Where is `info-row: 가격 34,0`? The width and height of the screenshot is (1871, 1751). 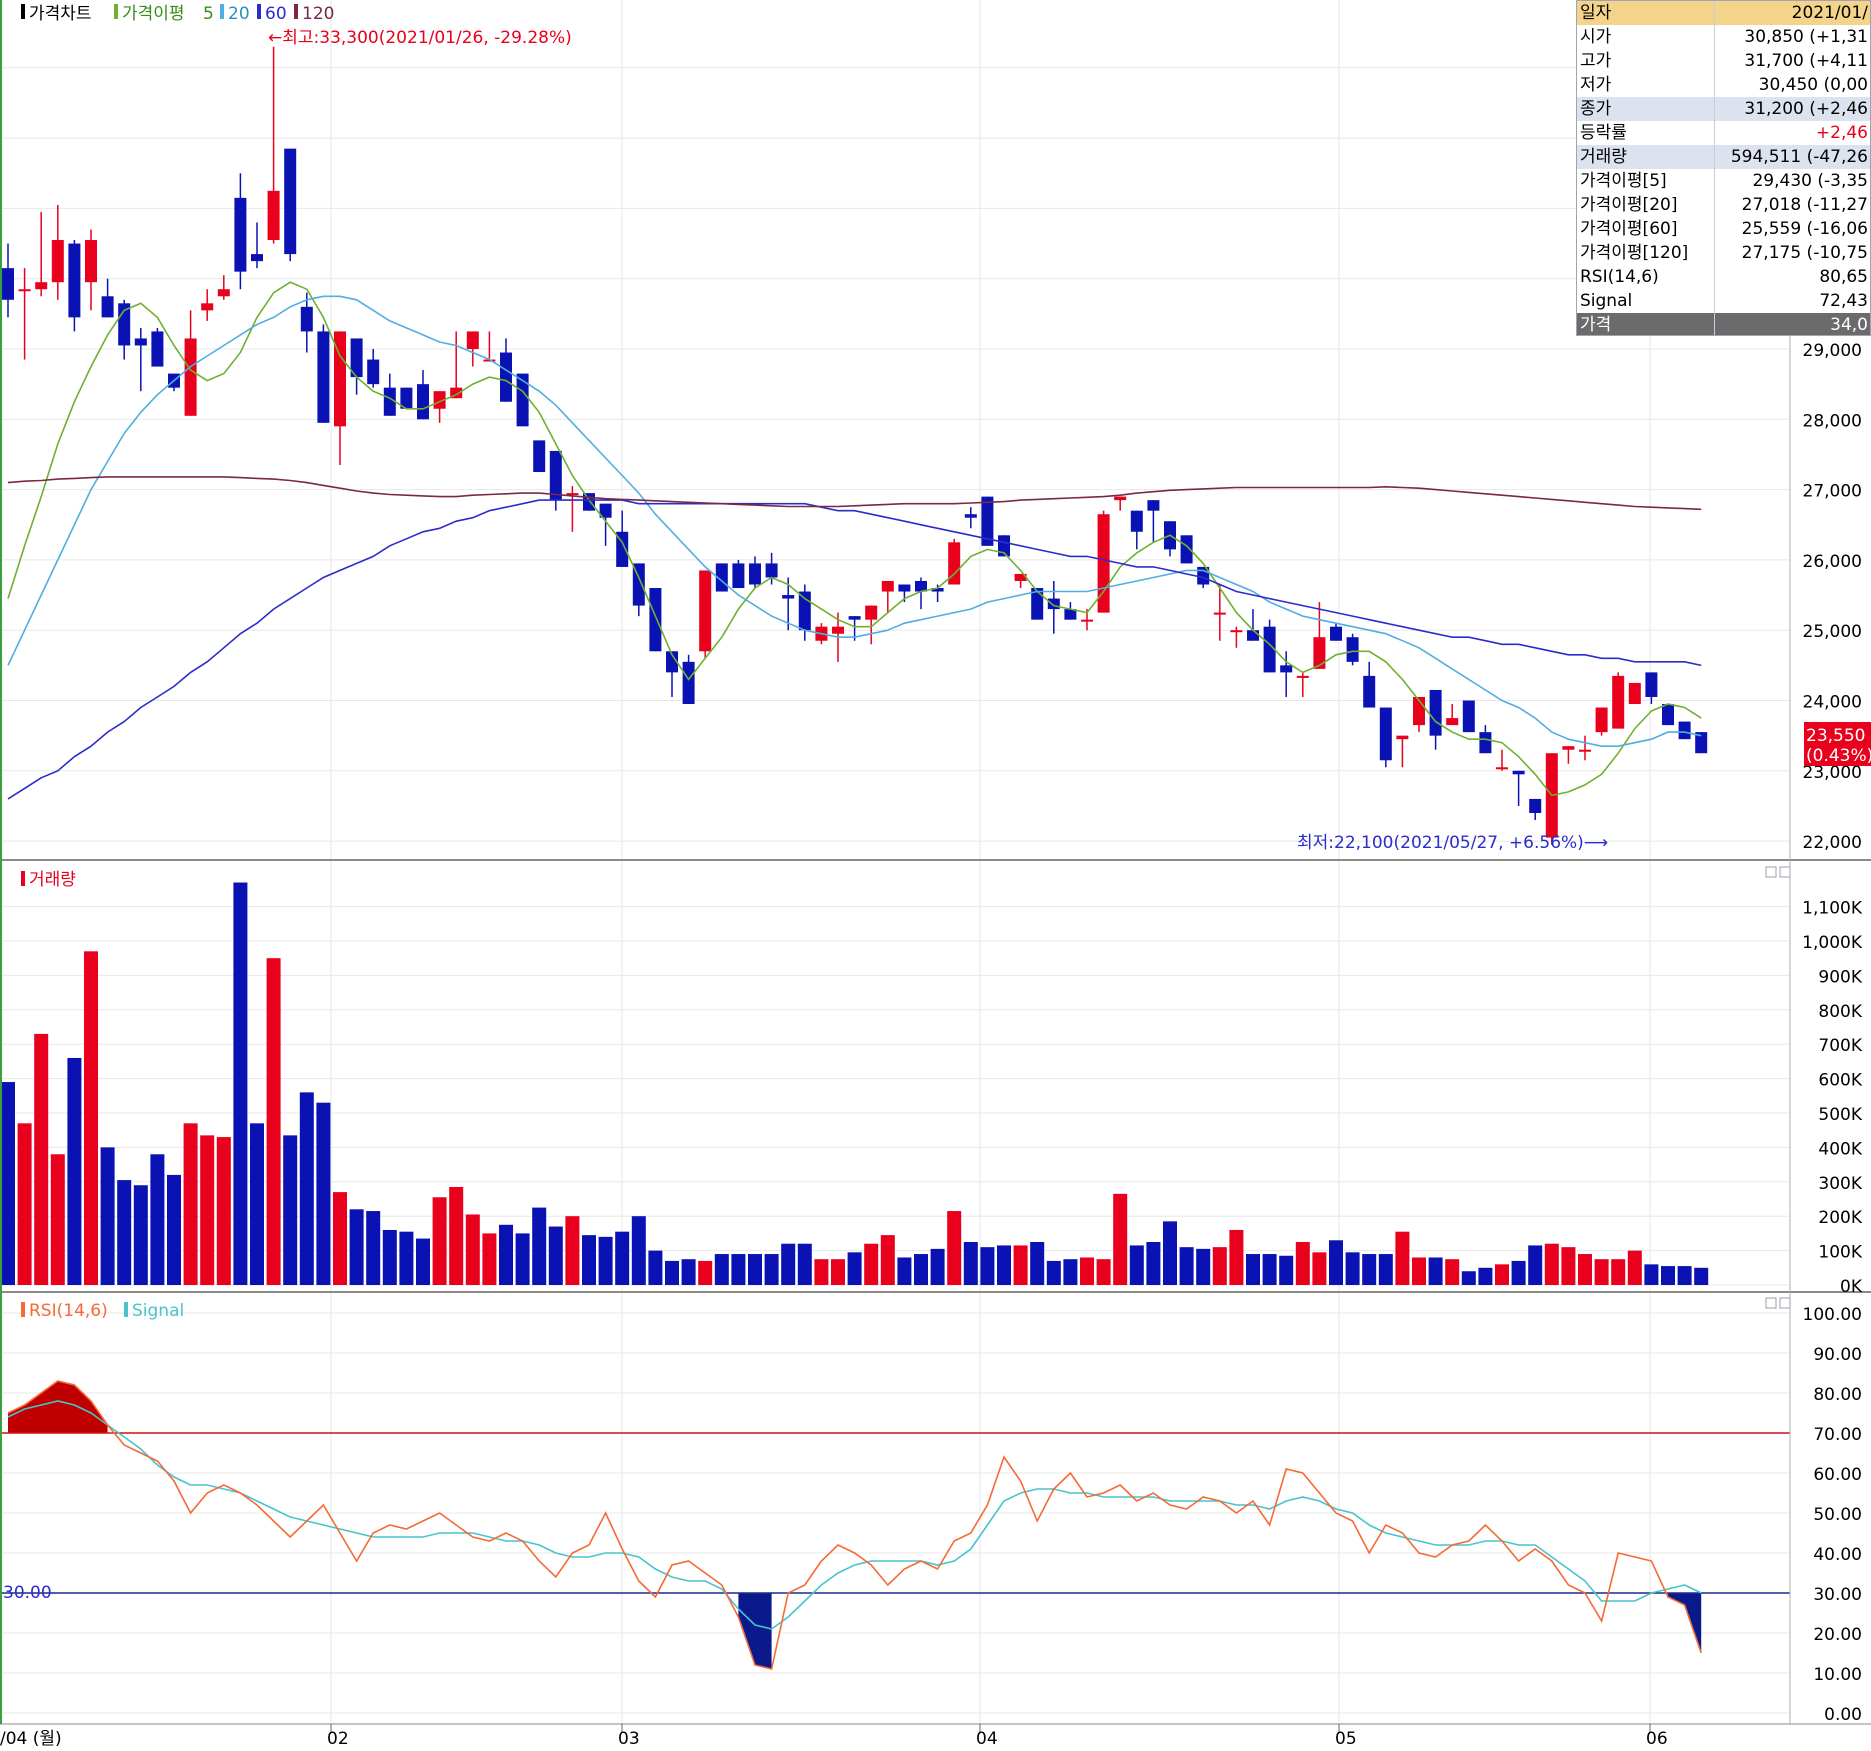
info-row: 가격 34,0 is located at coordinates (1723, 324).